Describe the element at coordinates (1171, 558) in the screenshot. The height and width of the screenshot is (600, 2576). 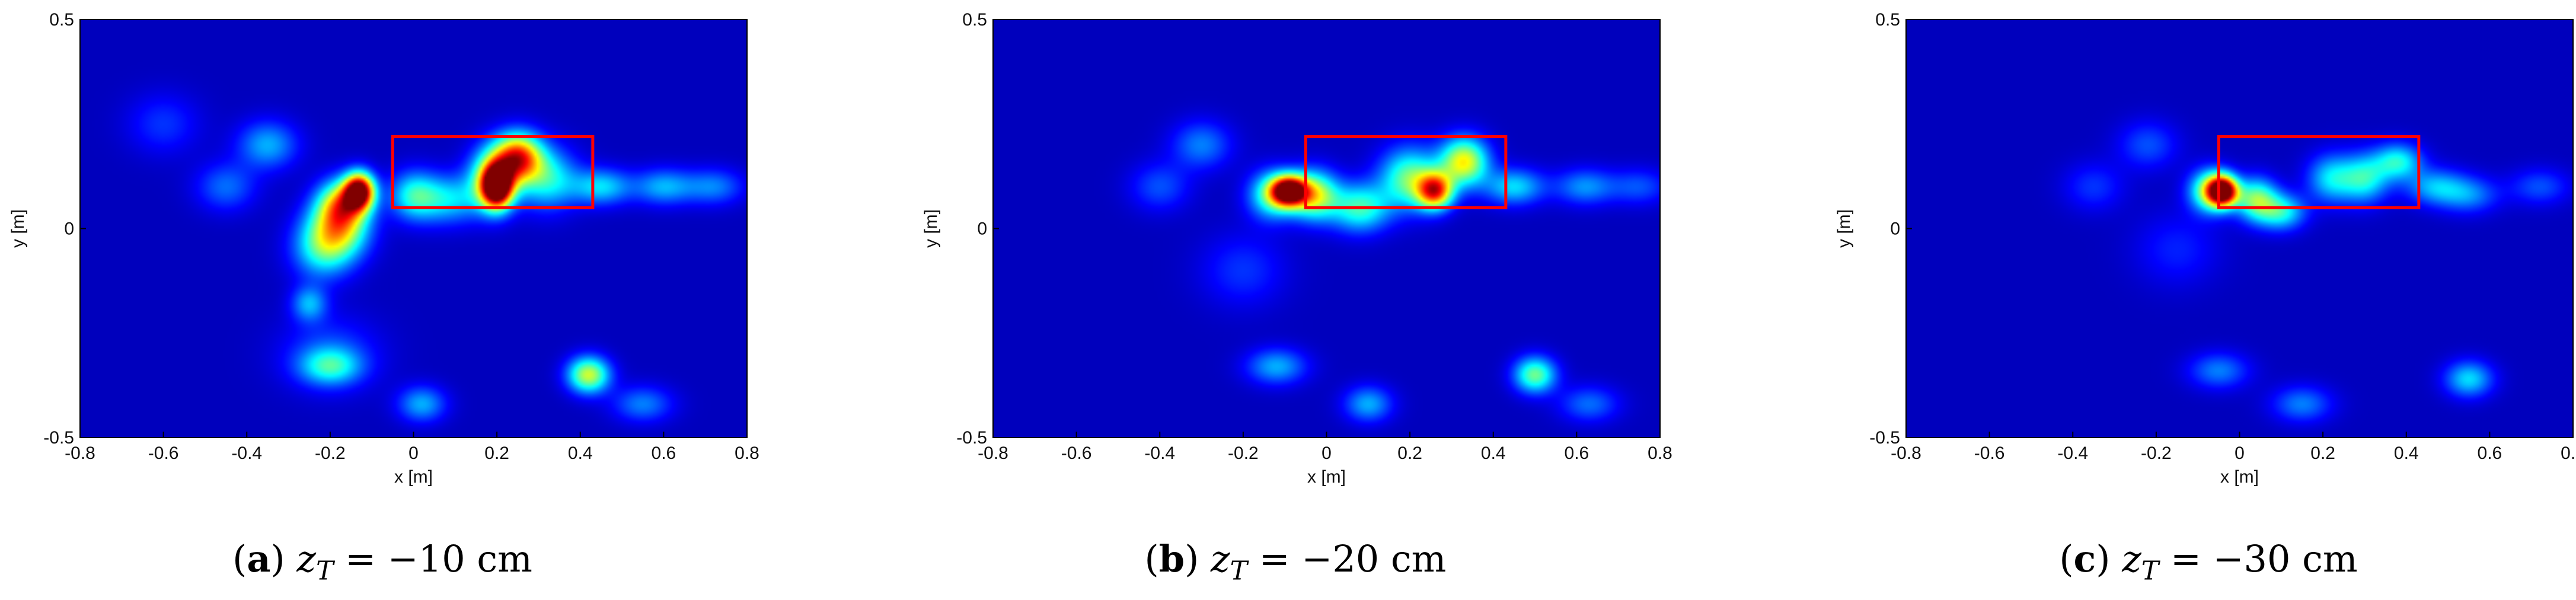
I see `caption-panel-label: b` at that location.